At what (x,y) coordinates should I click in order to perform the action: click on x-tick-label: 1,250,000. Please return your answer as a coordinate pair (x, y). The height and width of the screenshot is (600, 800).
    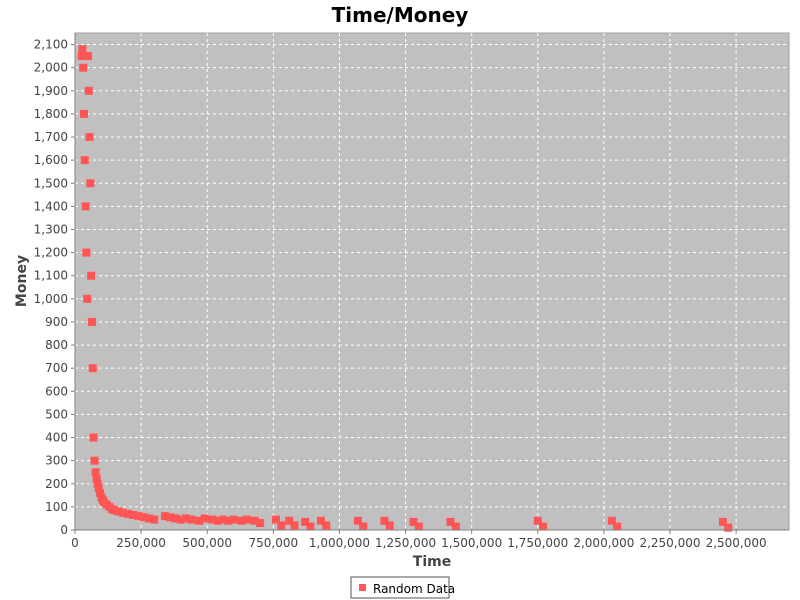
    Looking at the image, I should click on (405, 543).